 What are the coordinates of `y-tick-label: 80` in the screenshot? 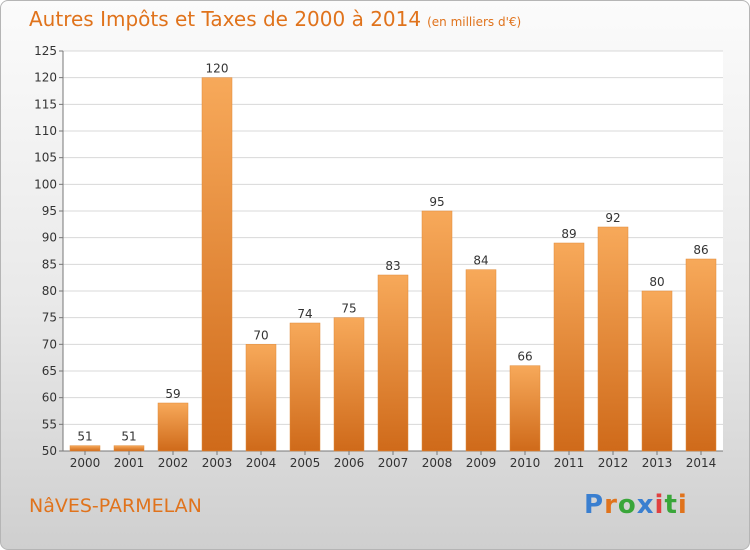 It's located at (49, 291).